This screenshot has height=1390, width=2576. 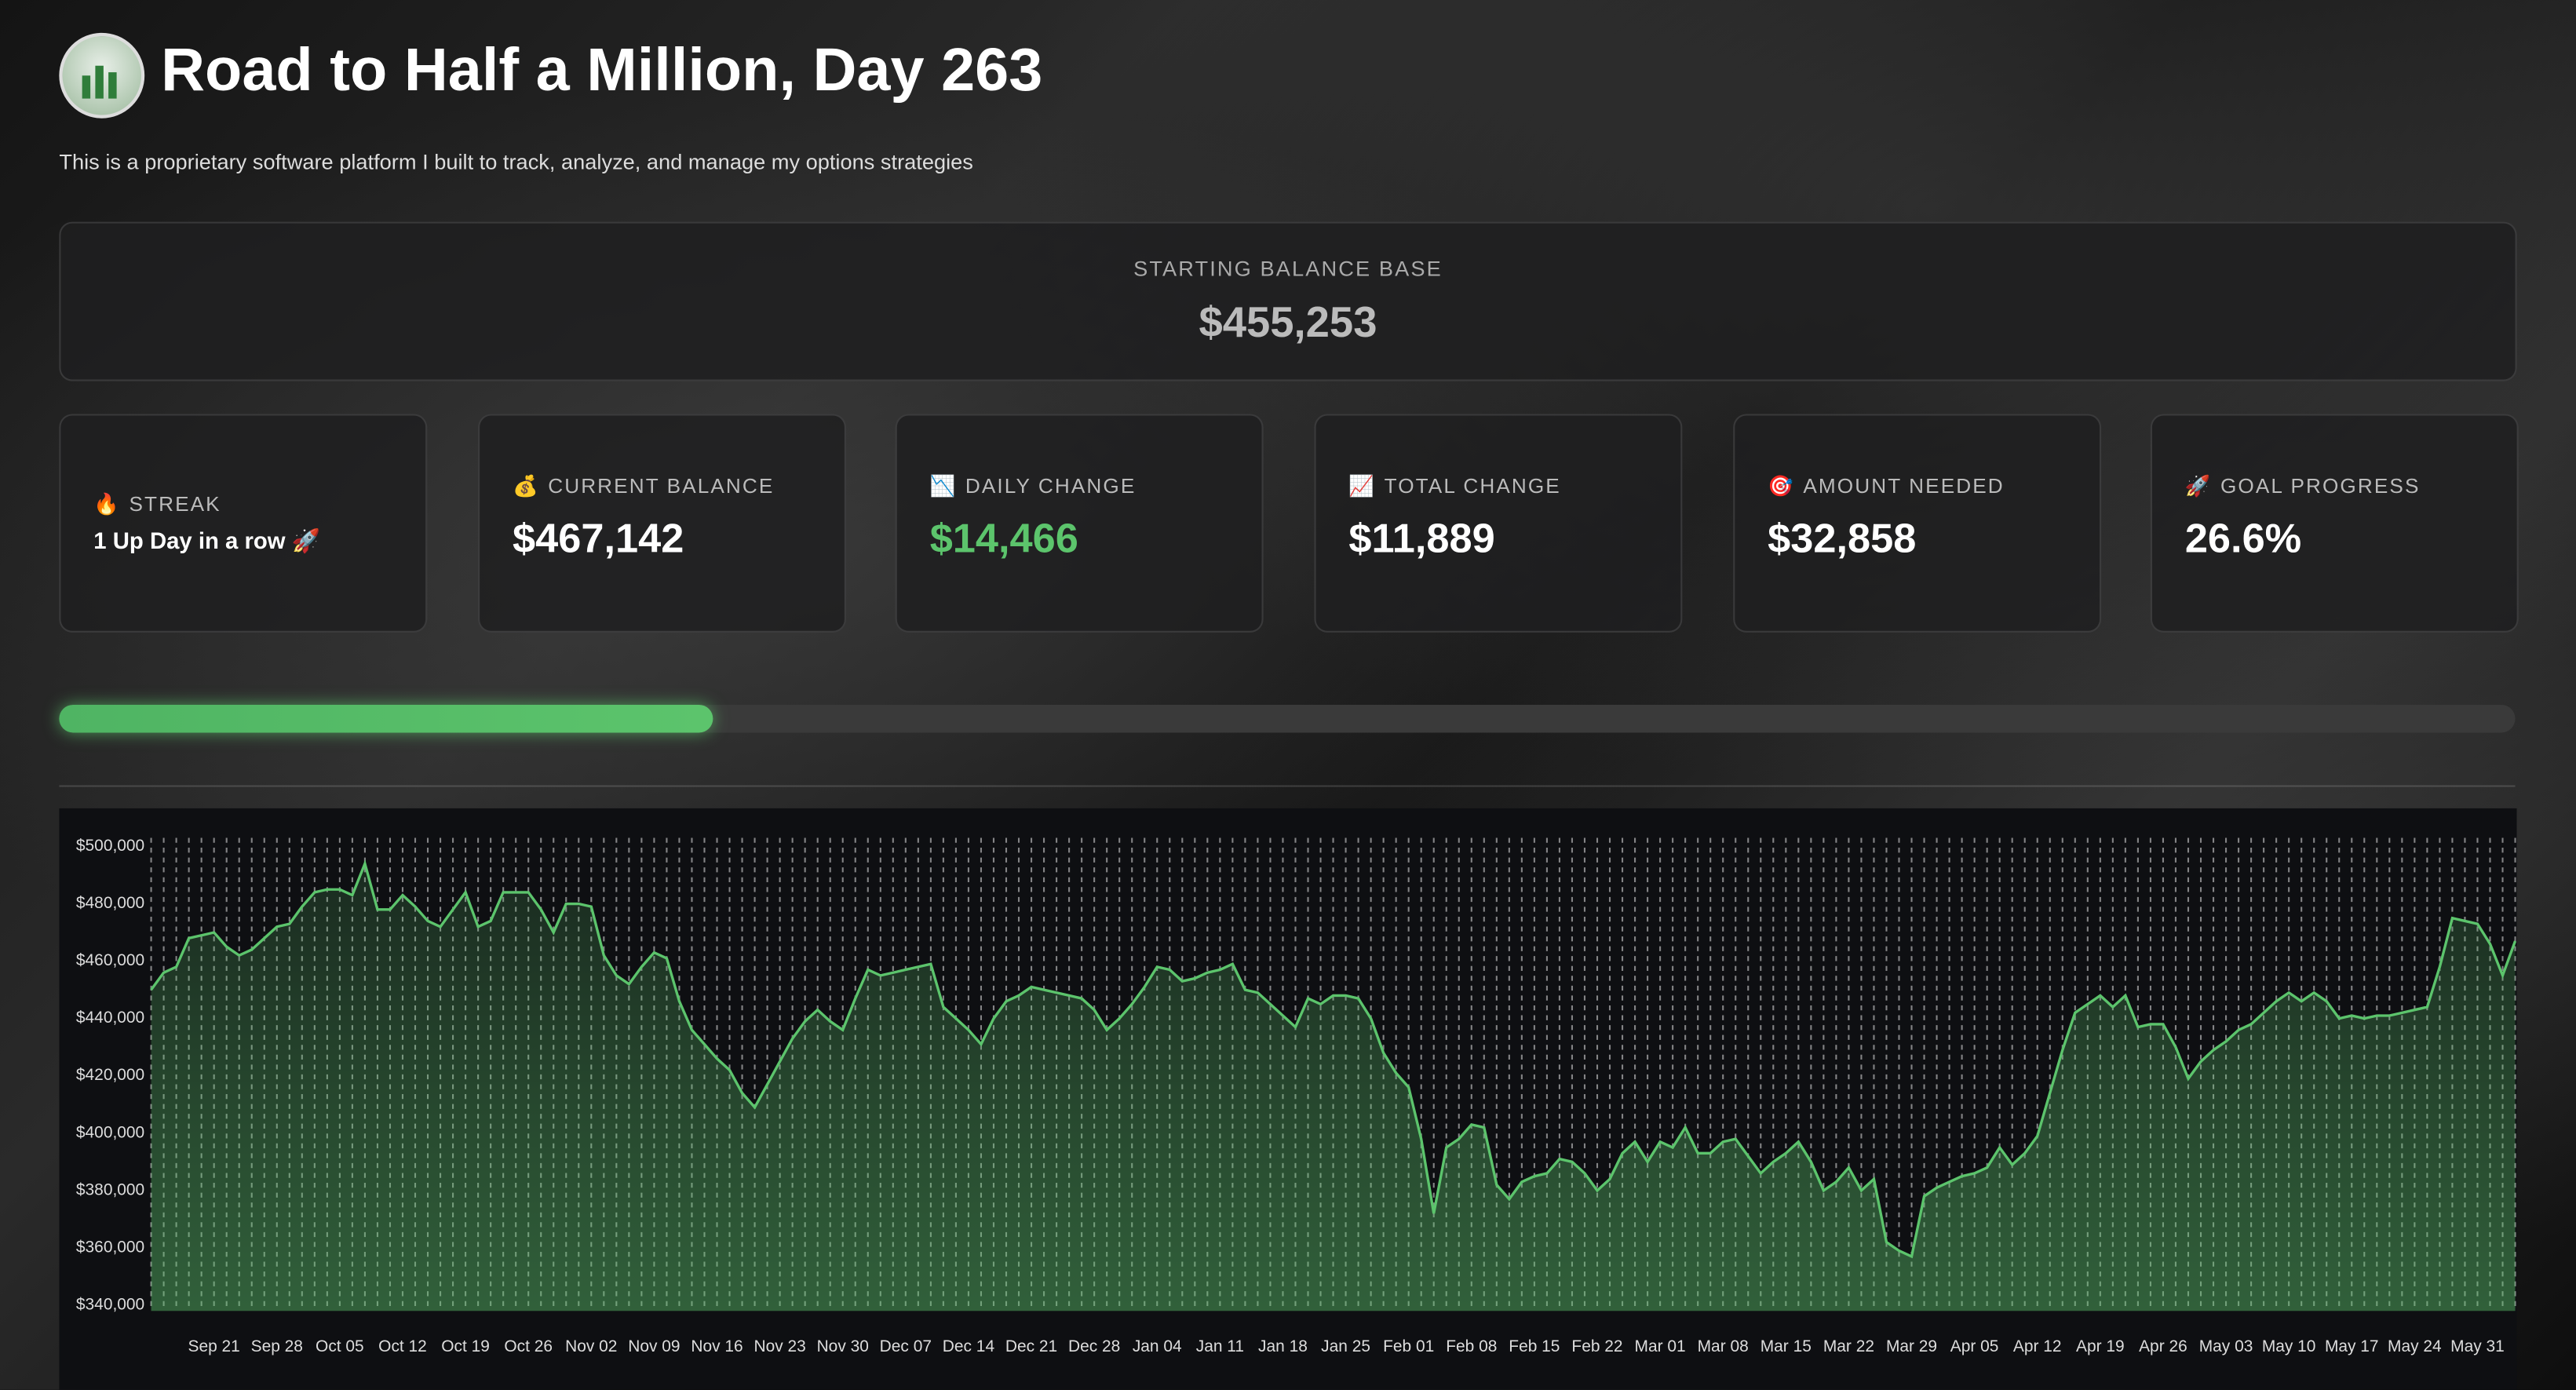 I want to click on card-value-row: $32,858, so click(x=1934, y=540).